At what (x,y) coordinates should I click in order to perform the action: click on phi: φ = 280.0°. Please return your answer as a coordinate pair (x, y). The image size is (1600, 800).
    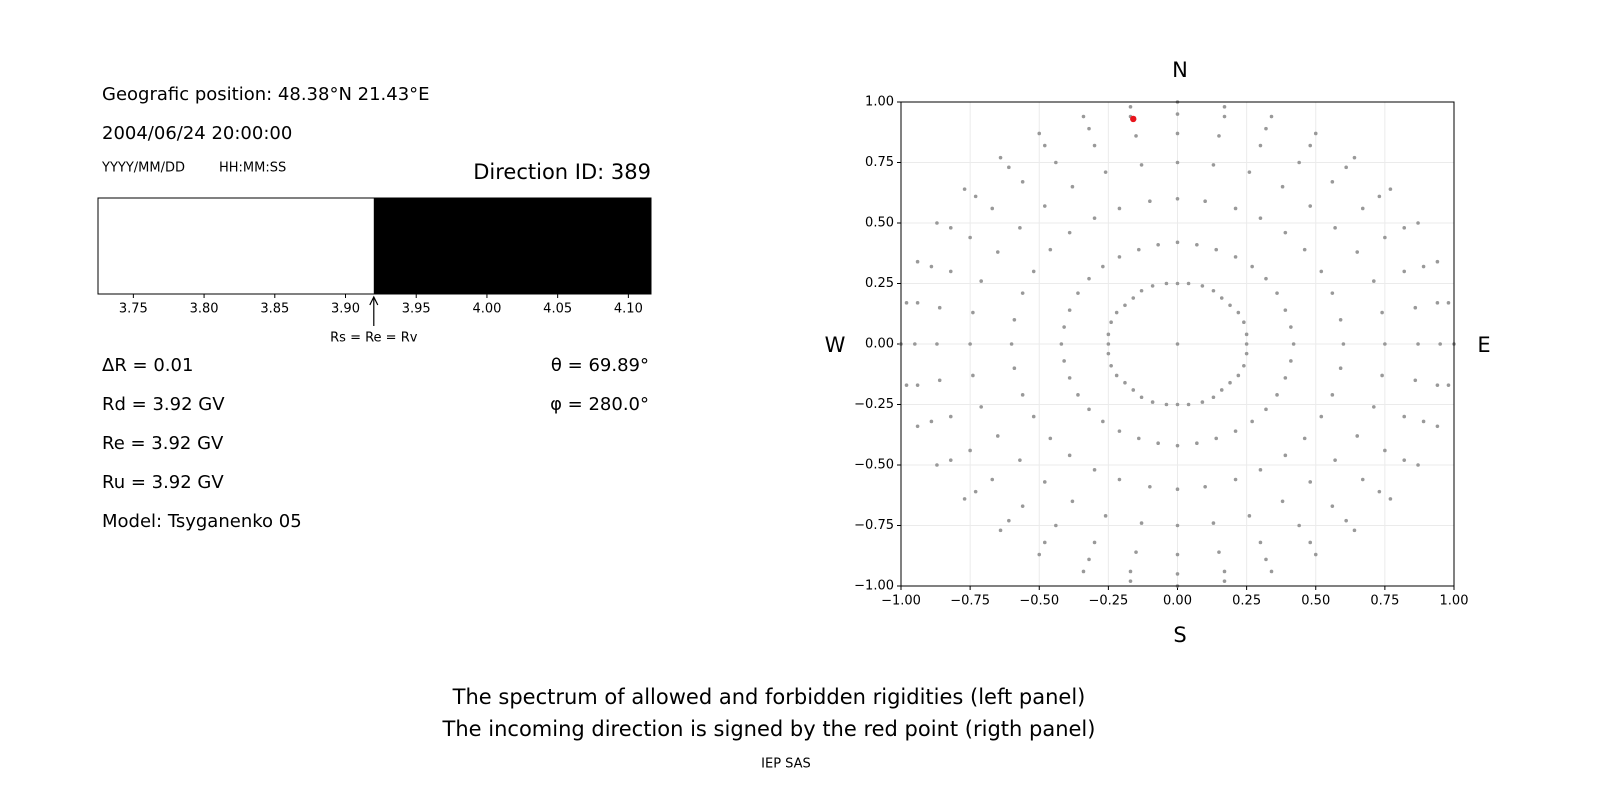
    Looking at the image, I should click on (599, 404).